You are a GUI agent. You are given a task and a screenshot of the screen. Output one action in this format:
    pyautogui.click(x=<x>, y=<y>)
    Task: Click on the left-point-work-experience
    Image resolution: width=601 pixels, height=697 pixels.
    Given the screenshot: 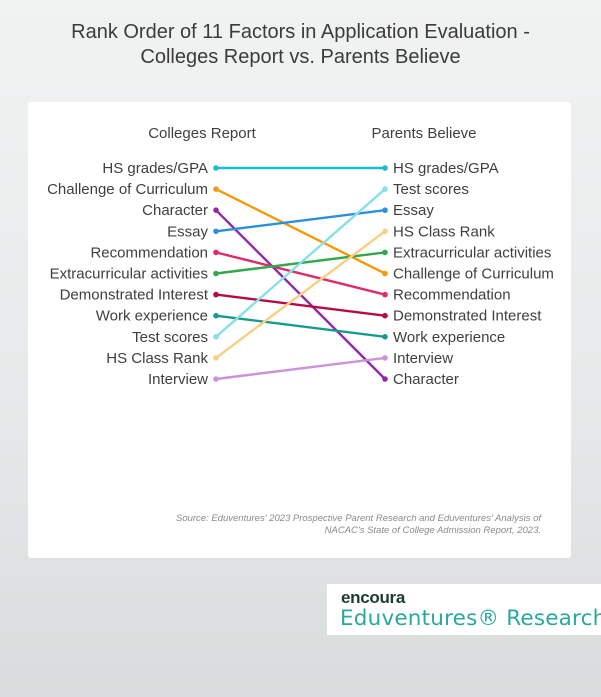 What is the action you would take?
    pyautogui.click(x=216, y=315)
    